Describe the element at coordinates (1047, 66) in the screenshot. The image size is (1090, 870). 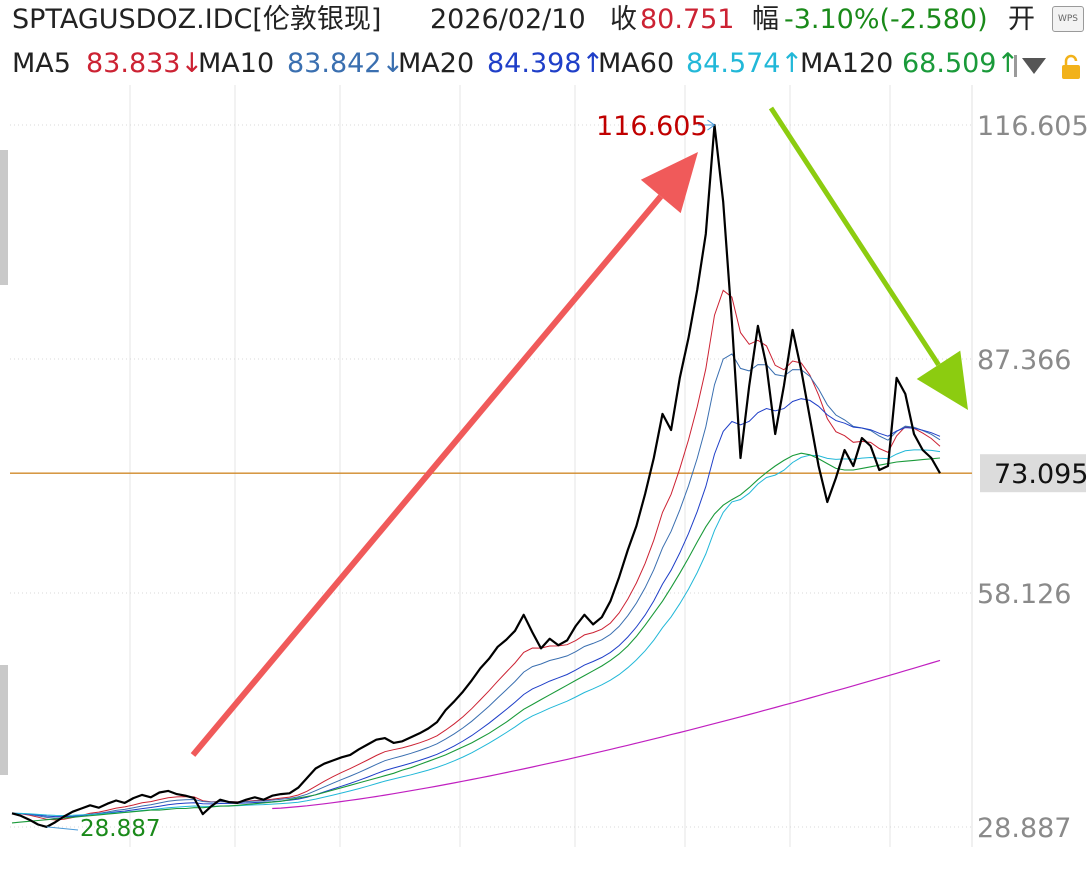
I see `ma-menu-controls` at that location.